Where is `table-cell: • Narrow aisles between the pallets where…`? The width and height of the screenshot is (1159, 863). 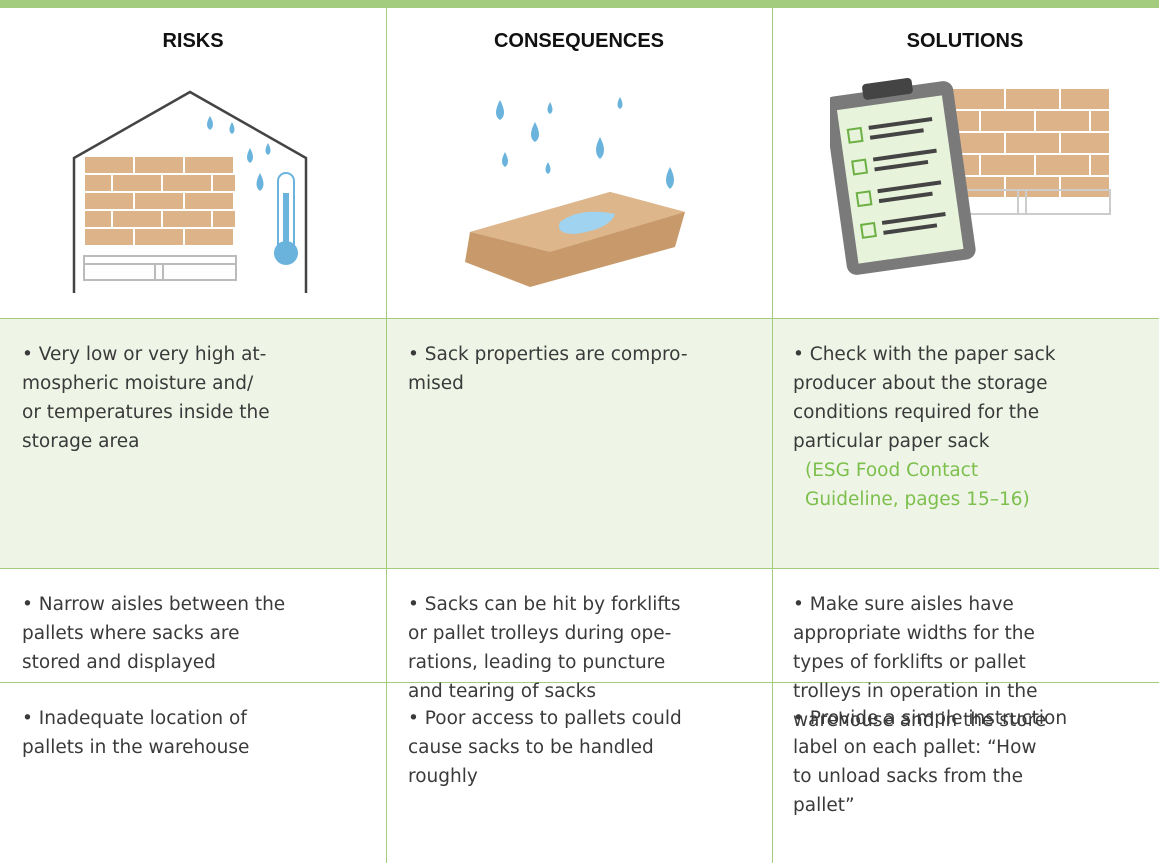
table-cell: • Narrow aisles between the pallets where… is located at coordinates (153, 633).